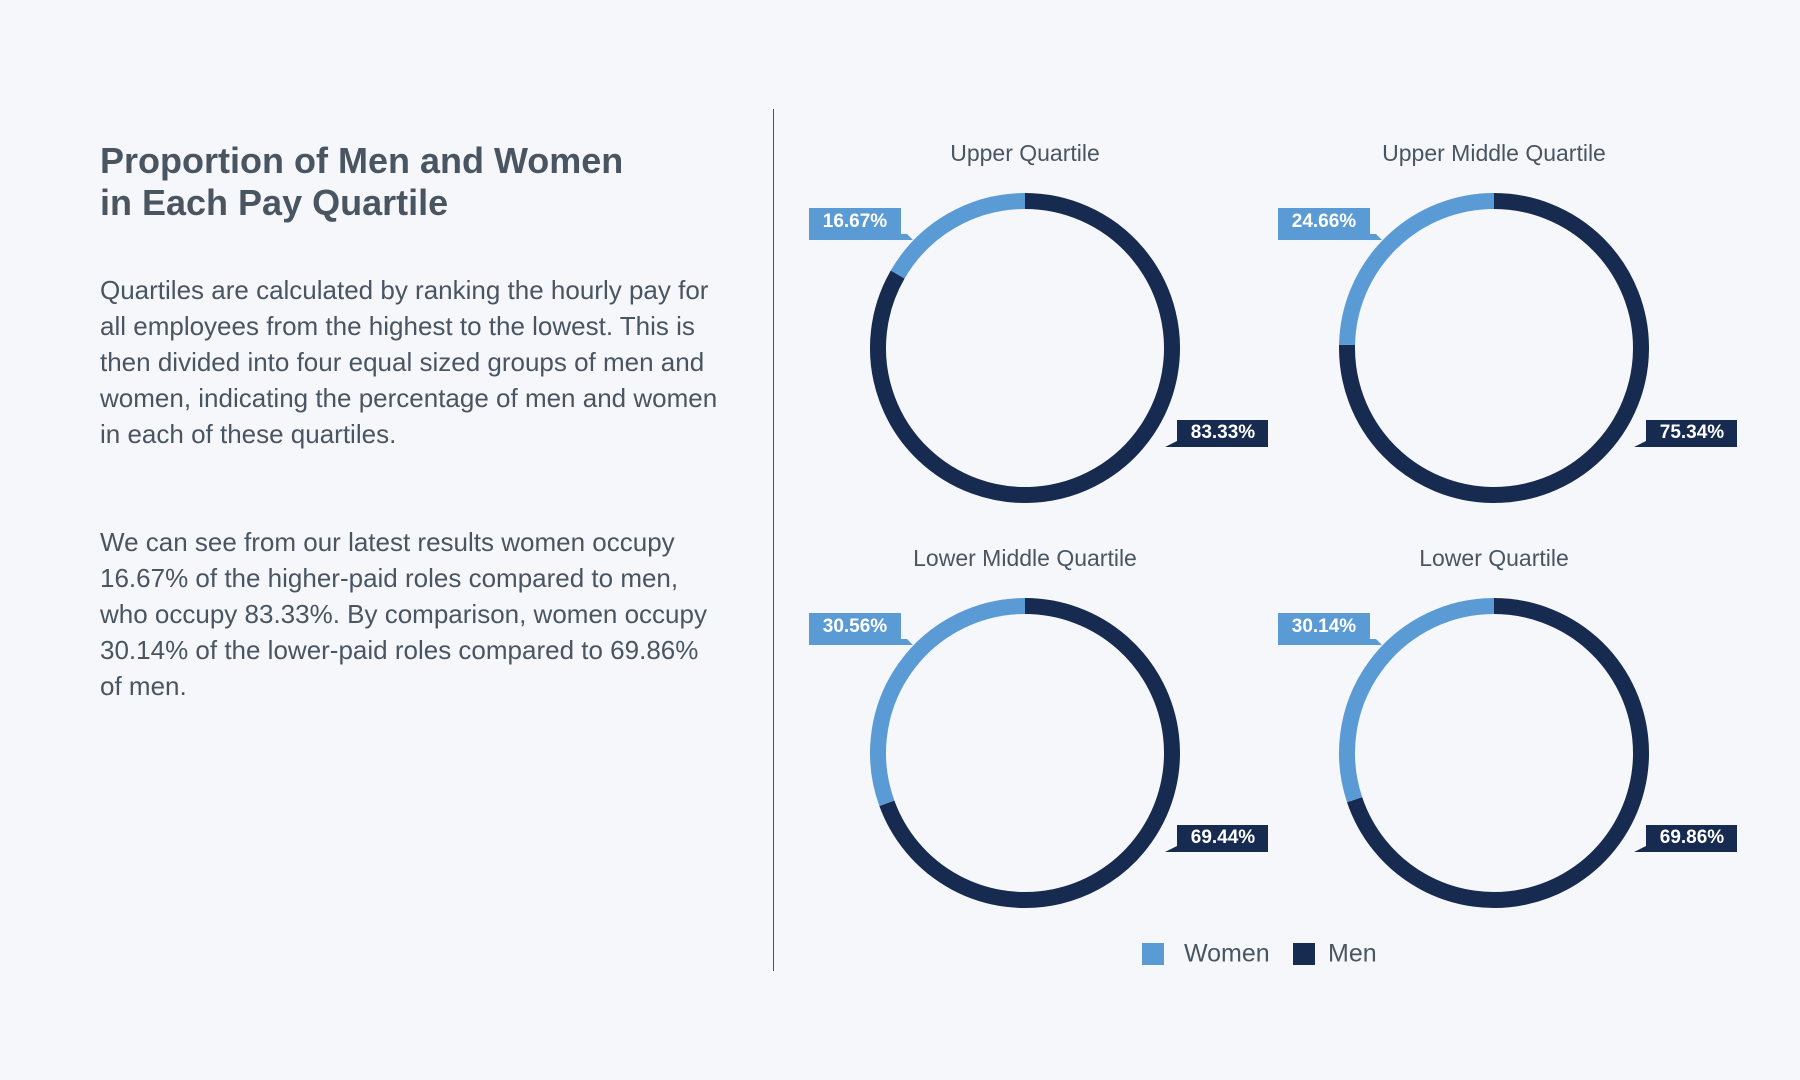 The height and width of the screenshot is (1080, 1800). I want to click on value-label: 69.86%, so click(1692, 837).